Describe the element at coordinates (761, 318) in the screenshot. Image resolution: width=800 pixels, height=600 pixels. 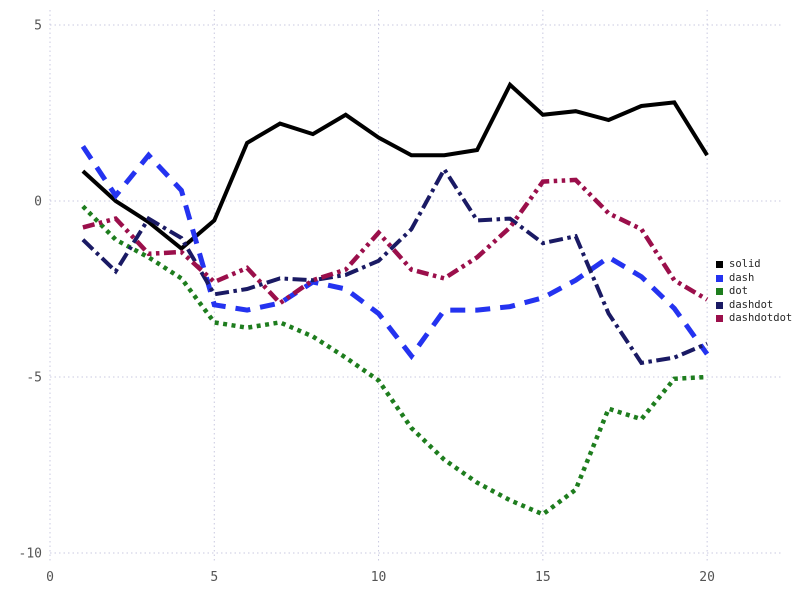
I see `legend-label: dashdotdot` at that location.